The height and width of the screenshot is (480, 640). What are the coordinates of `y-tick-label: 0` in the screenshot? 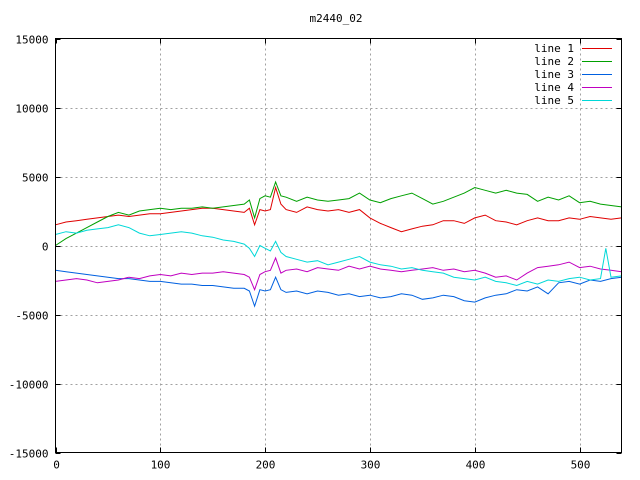 It's located at (45, 247).